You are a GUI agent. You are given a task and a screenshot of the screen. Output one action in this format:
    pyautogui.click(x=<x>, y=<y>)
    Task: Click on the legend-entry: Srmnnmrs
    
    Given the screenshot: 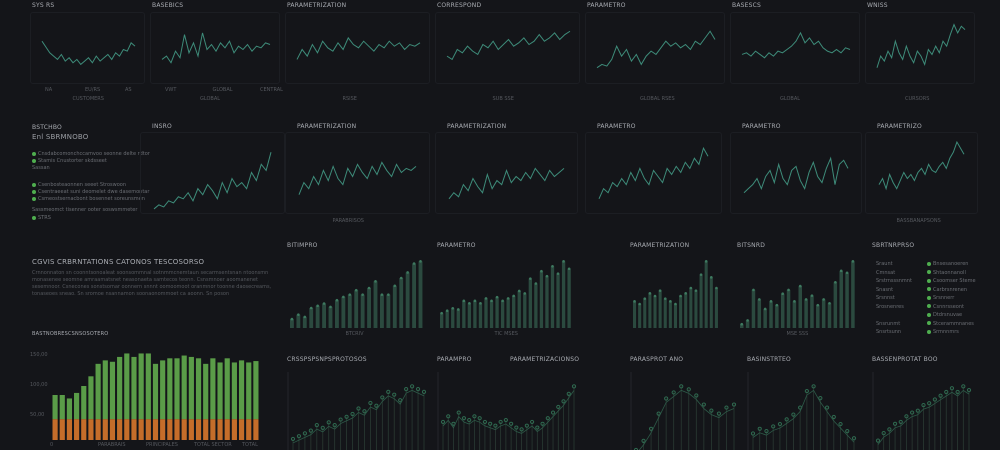 What is the action you would take?
    pyautogui.click(x=943, y=332)
    